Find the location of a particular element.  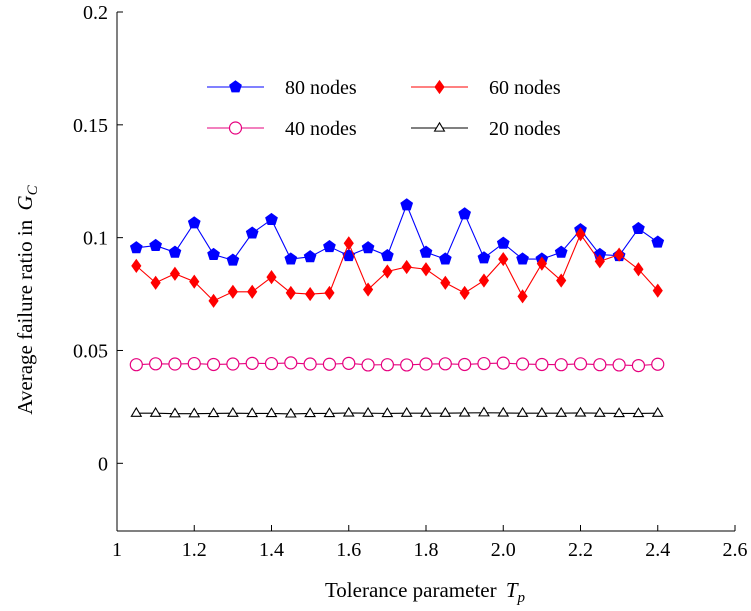

y-tick-label: 0.2 is located at coordinates (95, 13).